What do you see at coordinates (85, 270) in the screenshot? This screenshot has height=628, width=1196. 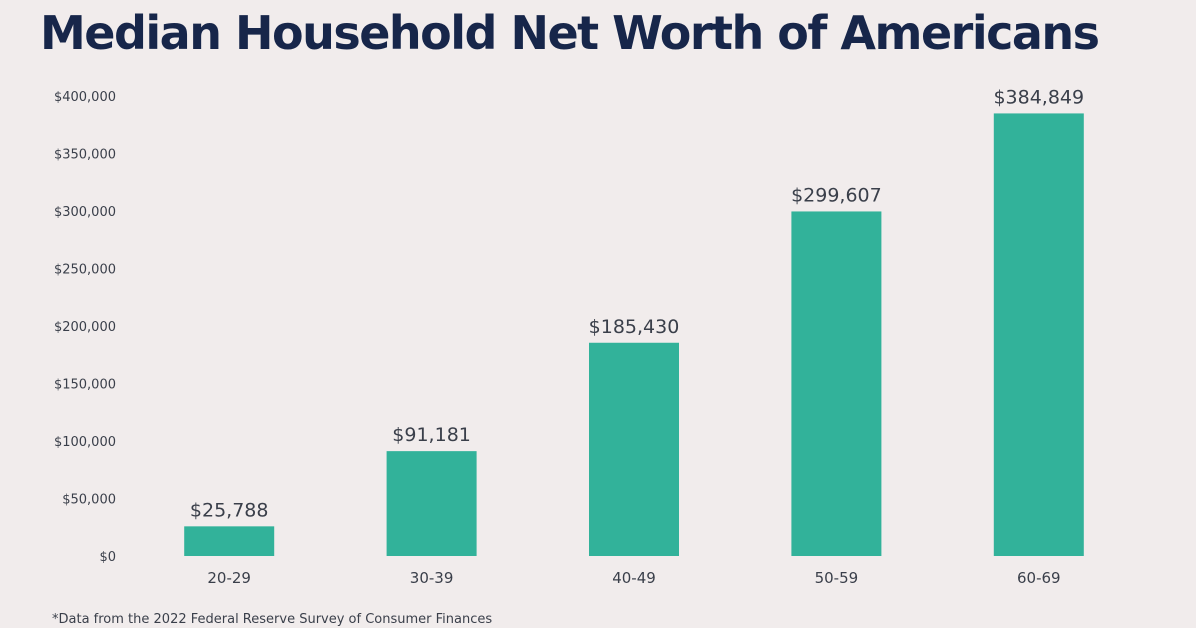 I see `y-tick-label: $250,000` at bounding box center [85, 270].